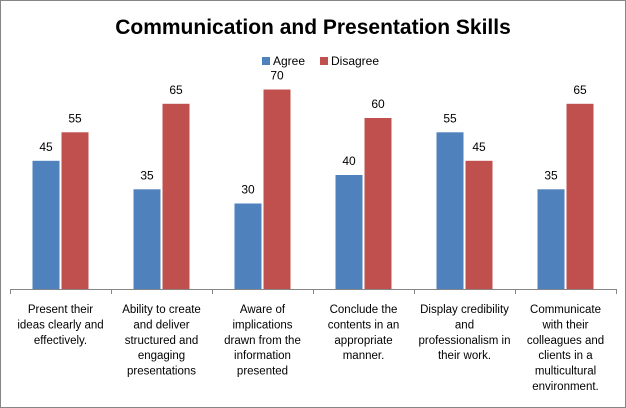  Describe the element at coordinates (313, 27) in the screenshot. I see `chart-title: Communication and Presentation Skills` at that location.